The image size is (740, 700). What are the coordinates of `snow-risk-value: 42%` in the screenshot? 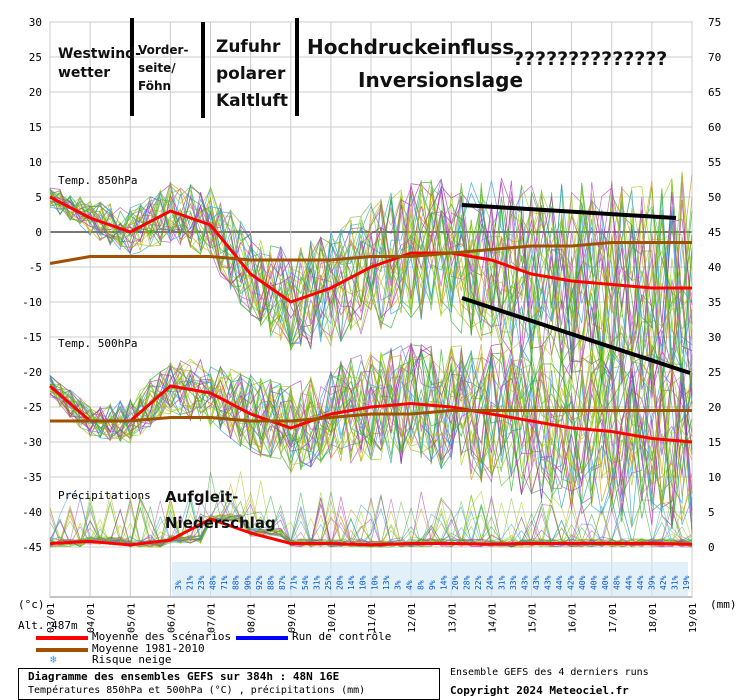 It's located at (663, 582).